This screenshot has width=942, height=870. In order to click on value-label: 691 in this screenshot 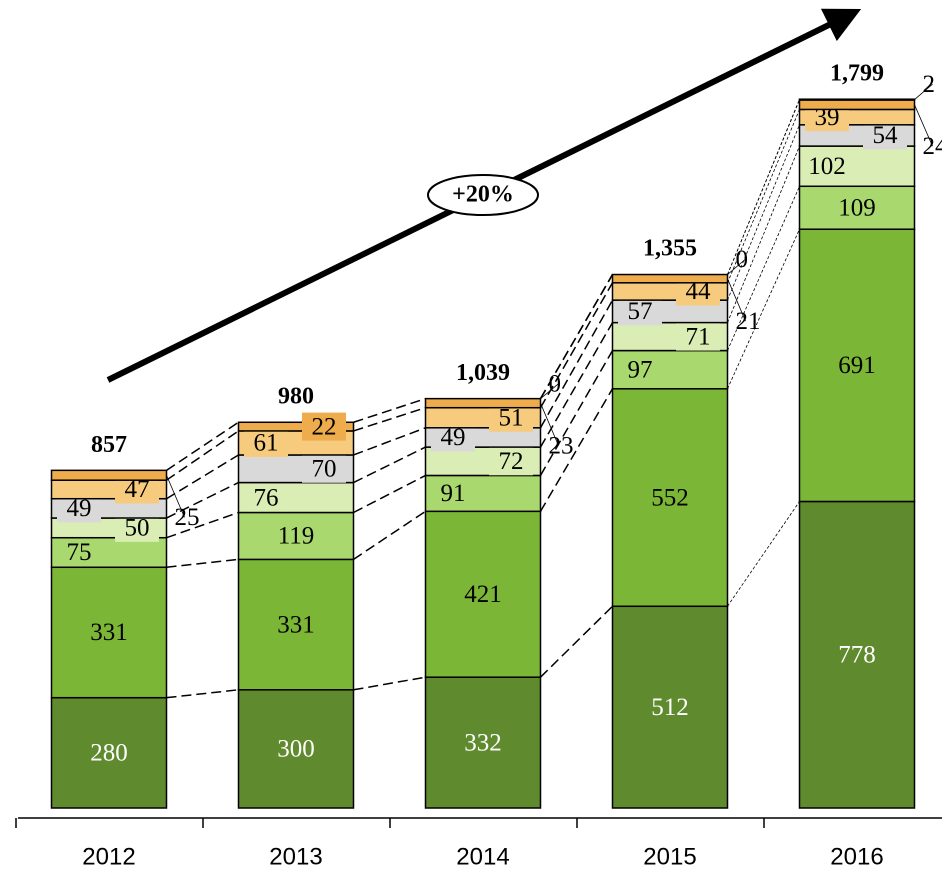, I will do `click(857, 365)`.